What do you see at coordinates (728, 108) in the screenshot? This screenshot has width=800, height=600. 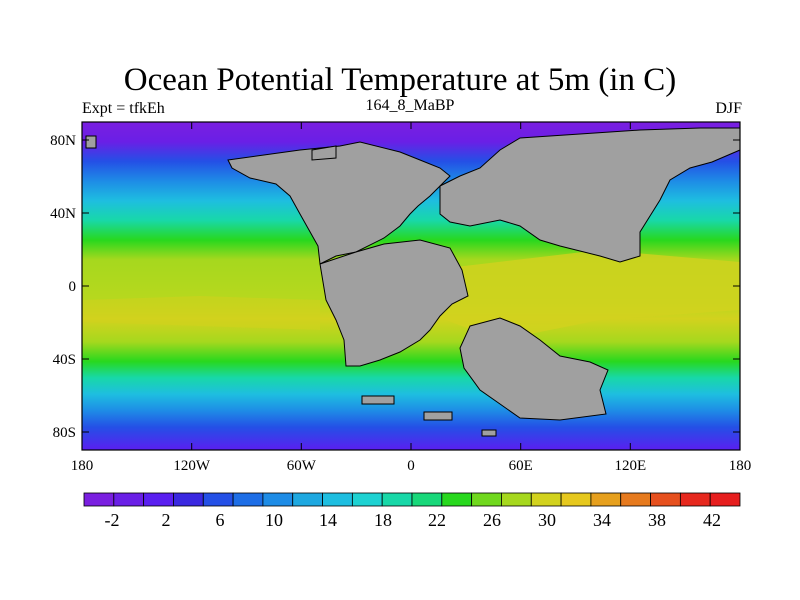 I see `season-label: DJF` at bounding box center [728, 108].